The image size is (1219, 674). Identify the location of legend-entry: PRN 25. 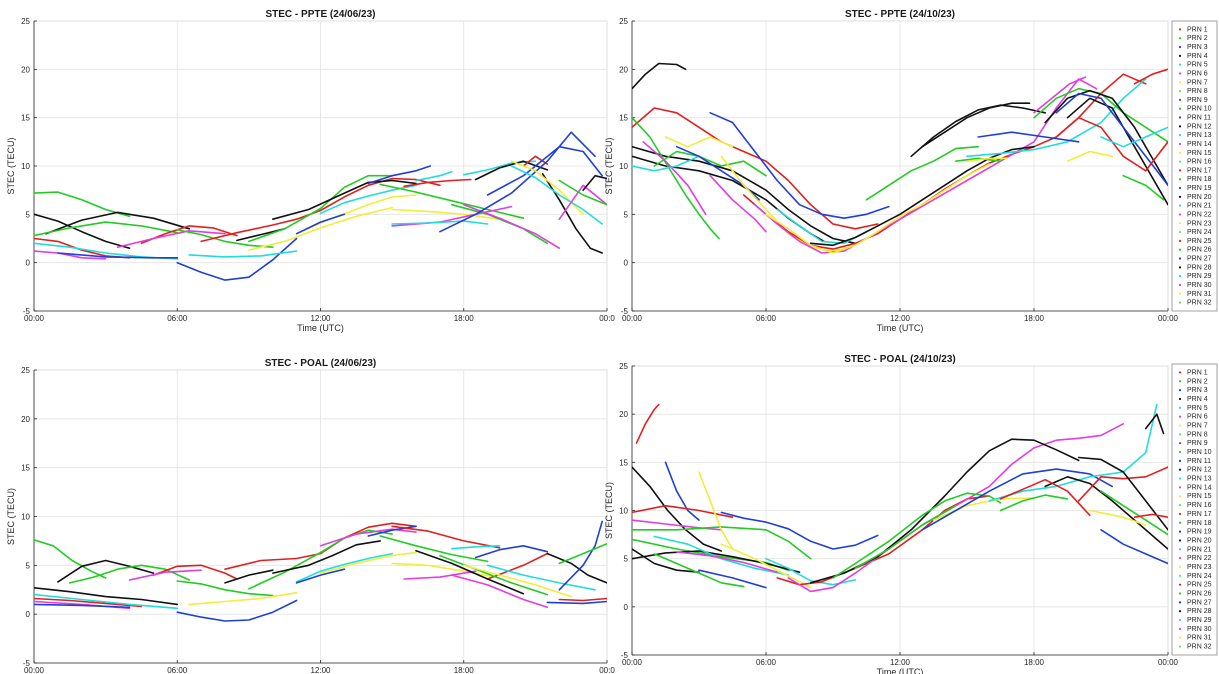
(1199, 241).